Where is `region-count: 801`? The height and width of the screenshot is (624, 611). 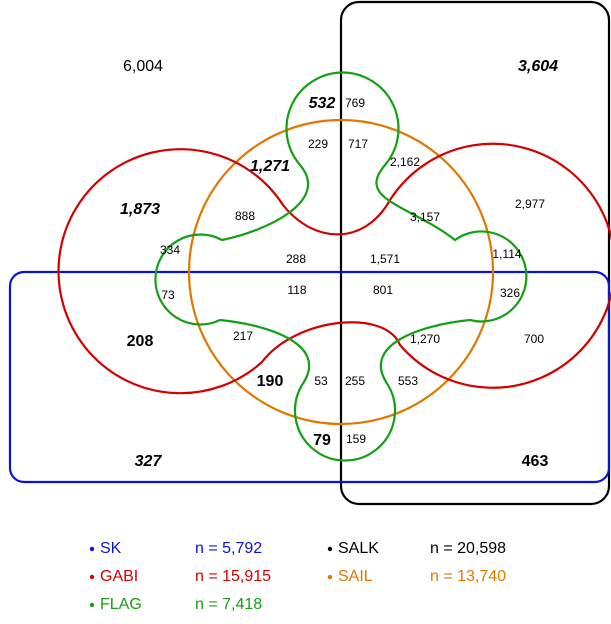
region-count: 801 is located at coordinates (383, 290).